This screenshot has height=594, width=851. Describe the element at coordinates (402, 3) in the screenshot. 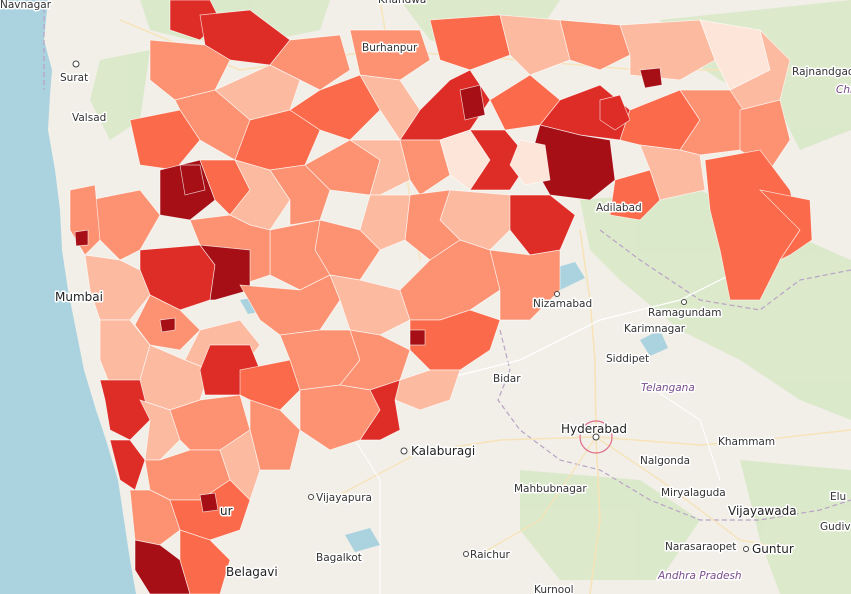

I see `city-label-khandwa: Khandwa` at that location.